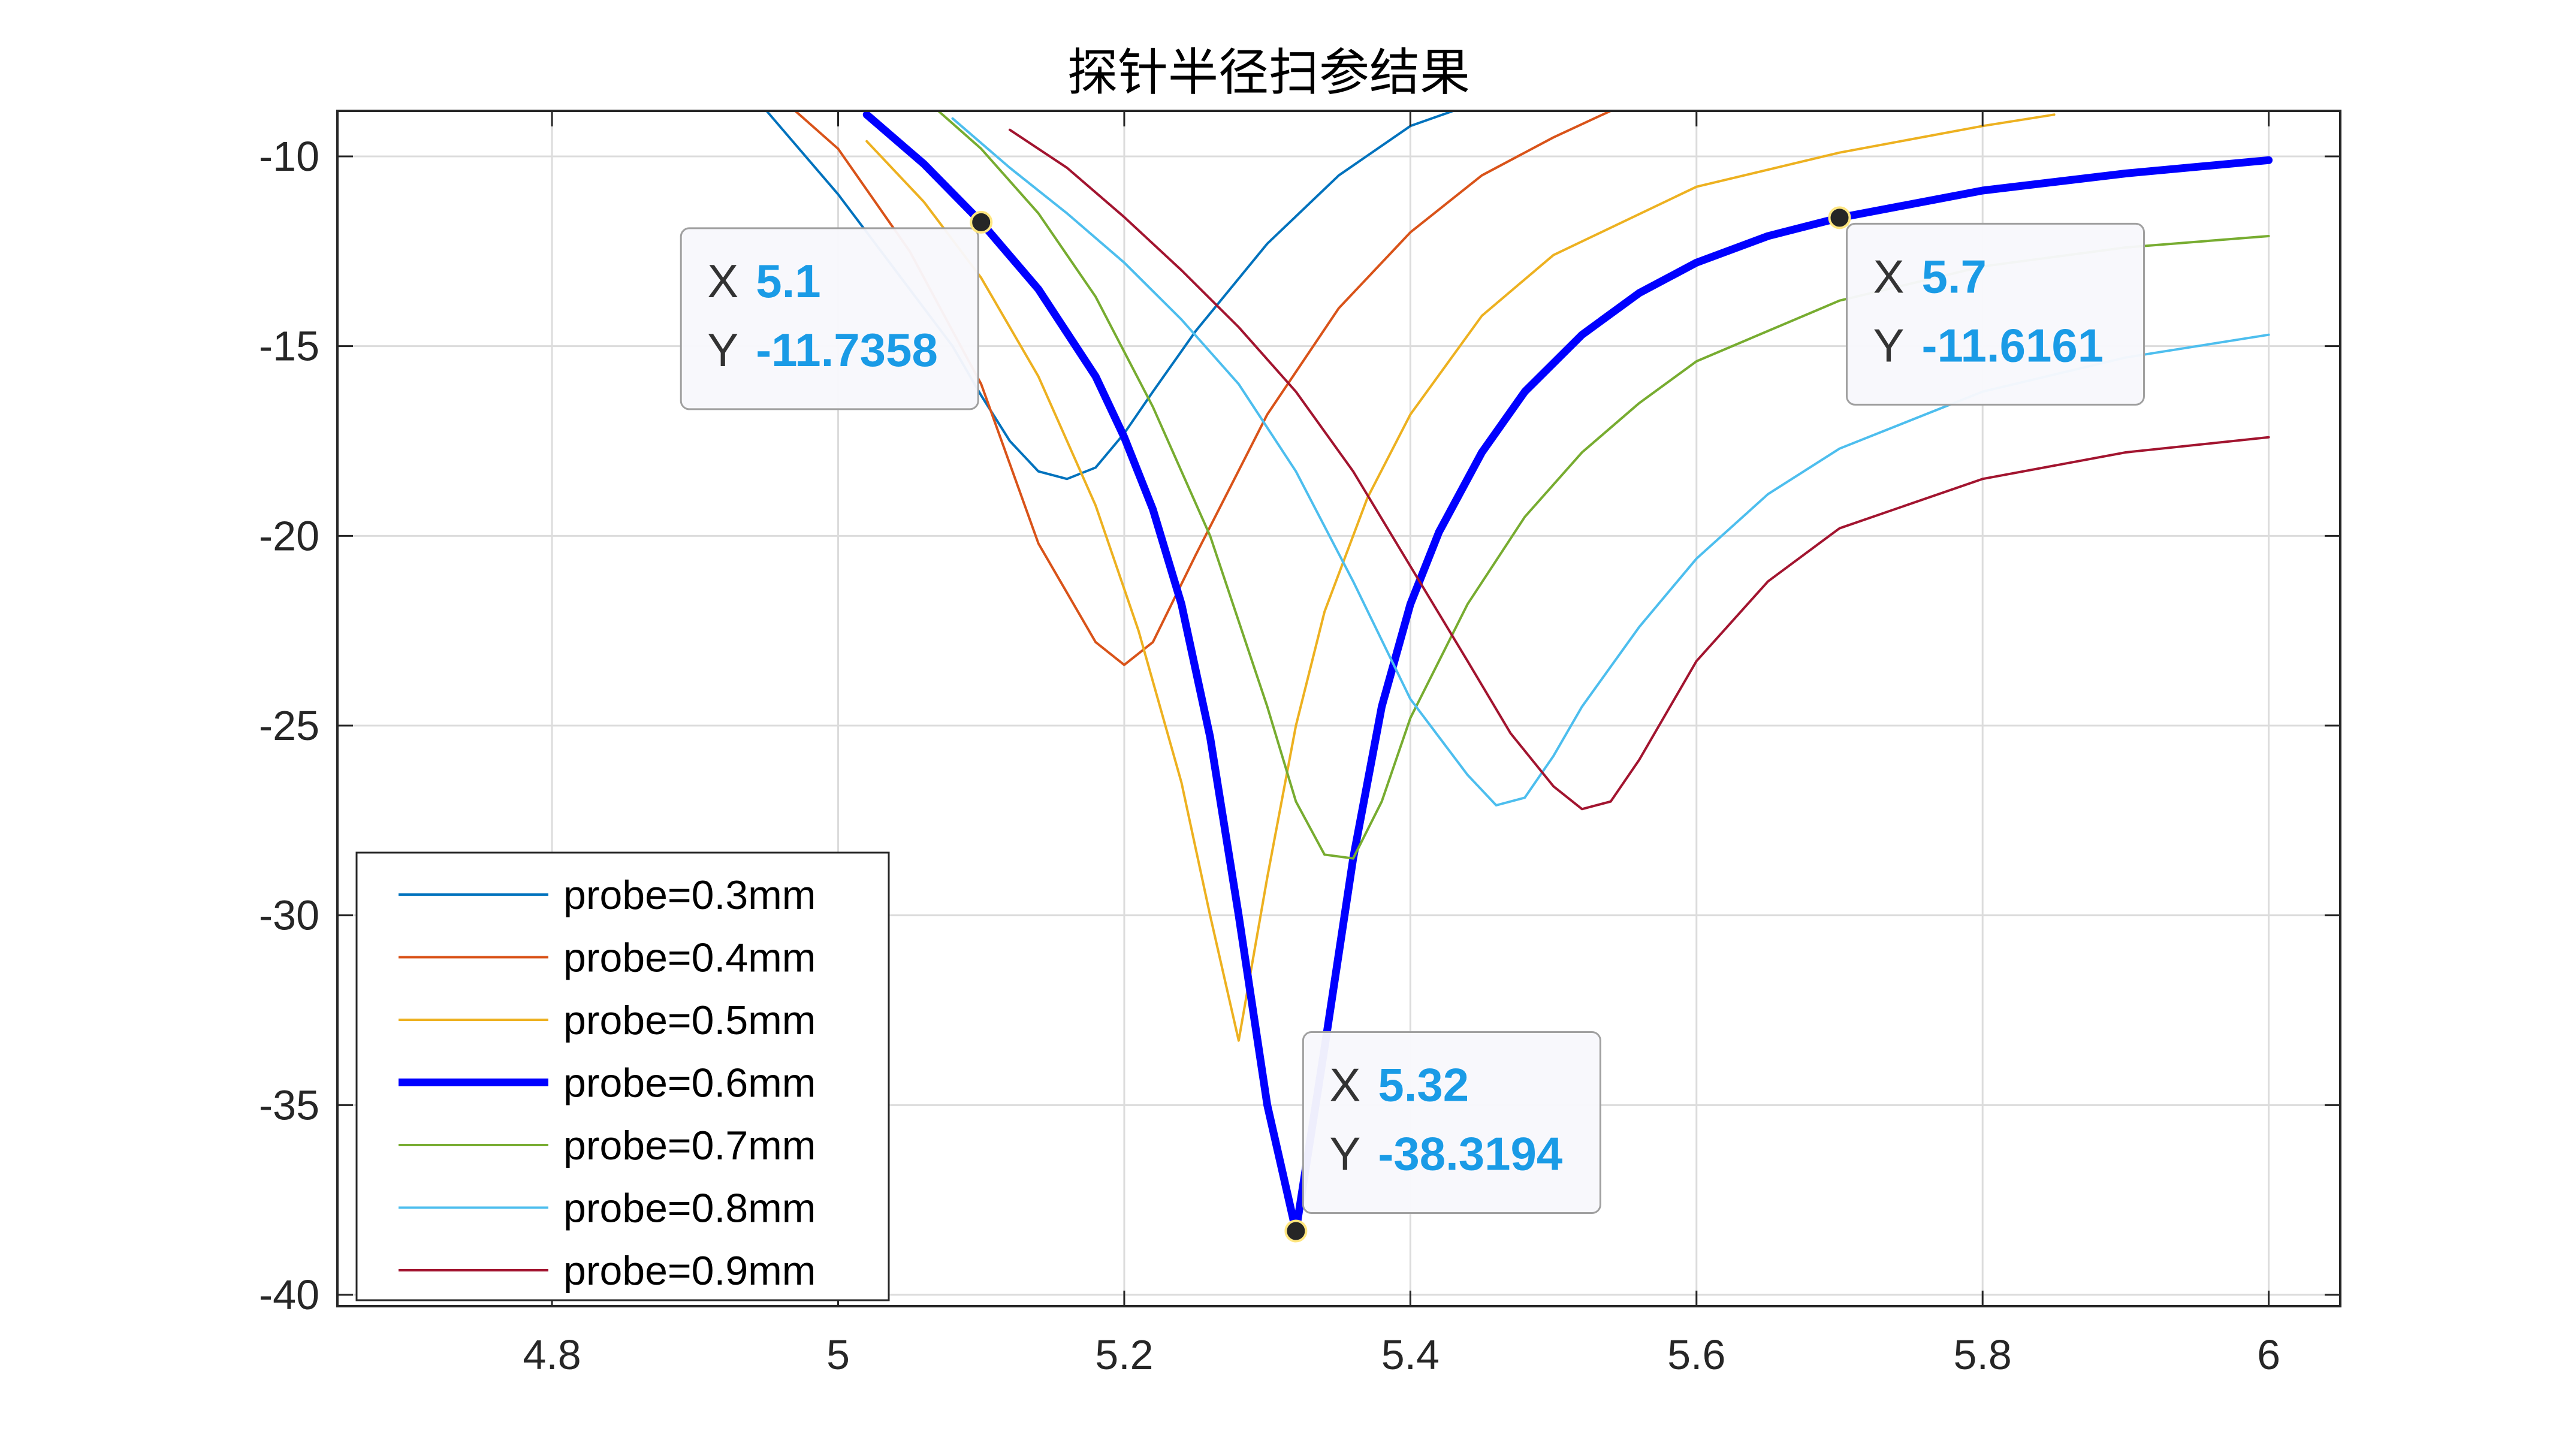  I want to click on y-tick-label: -35, so click(289, 1105).